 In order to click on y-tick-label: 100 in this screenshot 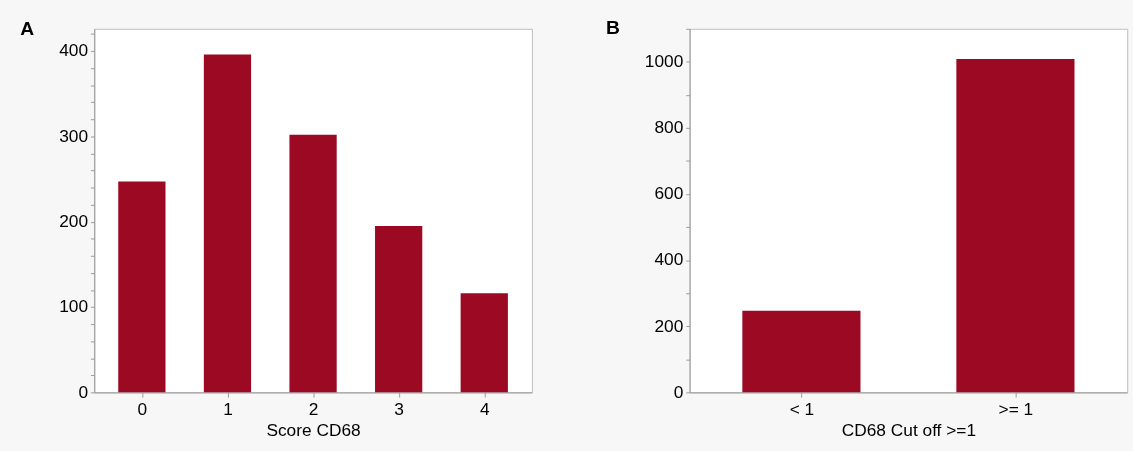, I will do `click(73, 306)`.